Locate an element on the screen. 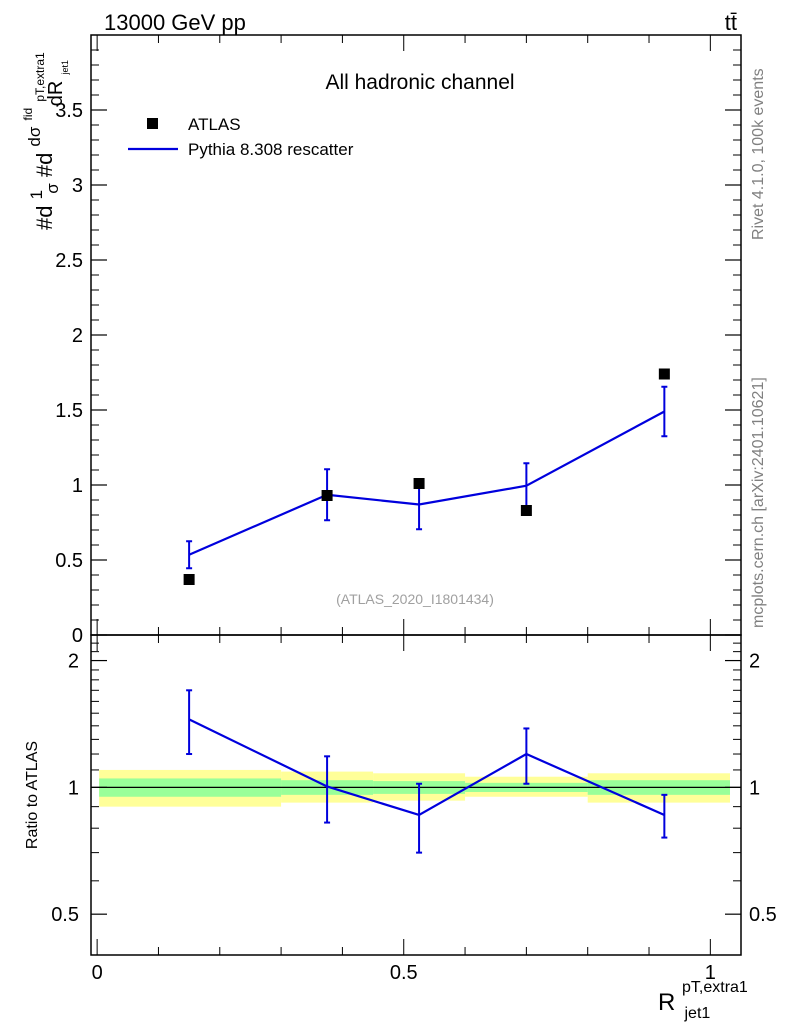  ratio-y-tick-label: 2 is located at coordinates (73, 662).